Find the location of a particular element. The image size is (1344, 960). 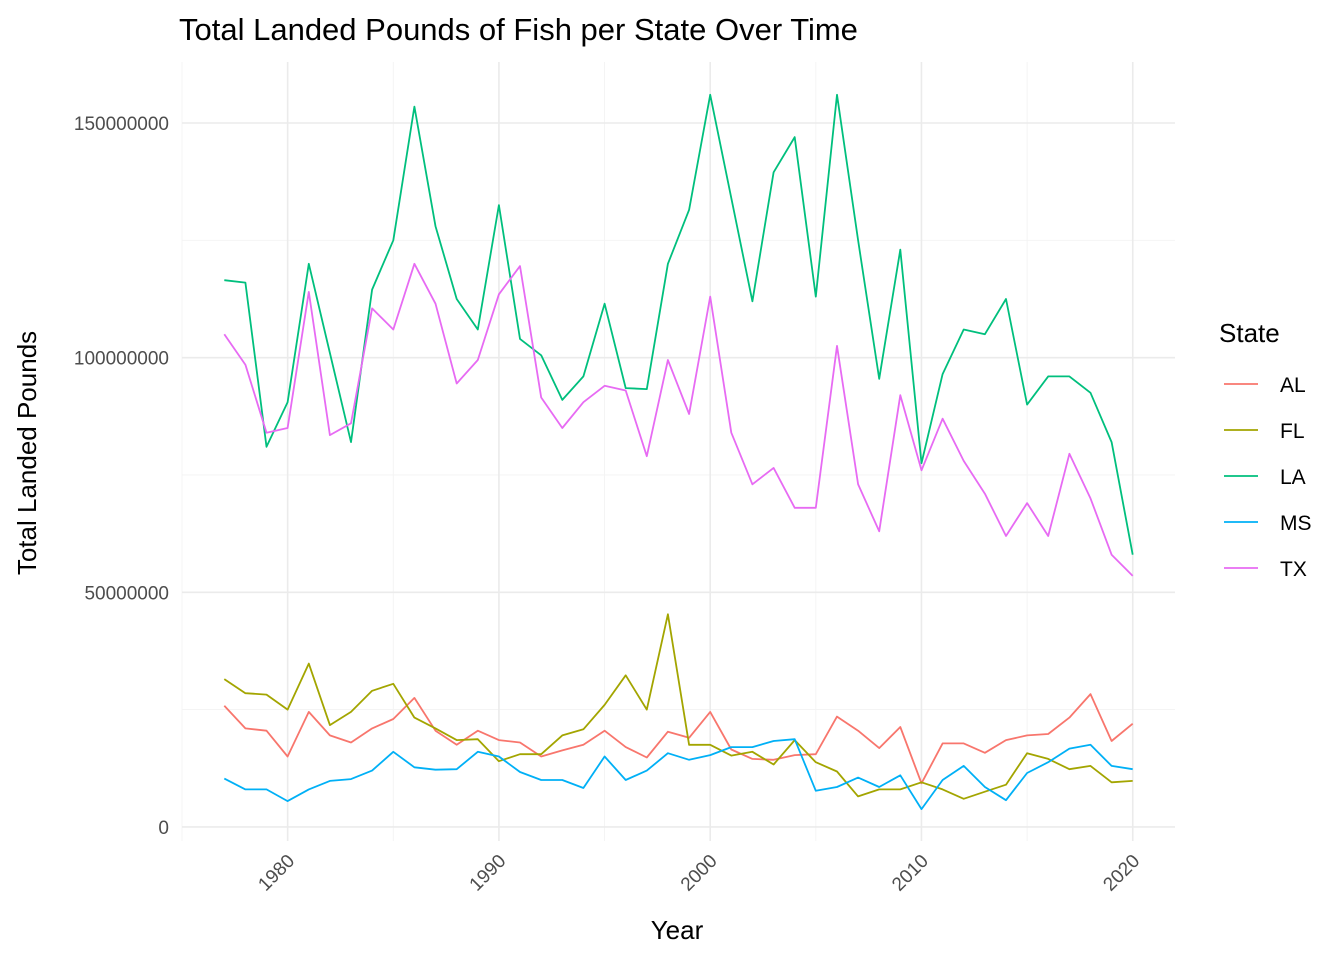

x-tick-label: 2020 is located at coordinates (1121, 873).